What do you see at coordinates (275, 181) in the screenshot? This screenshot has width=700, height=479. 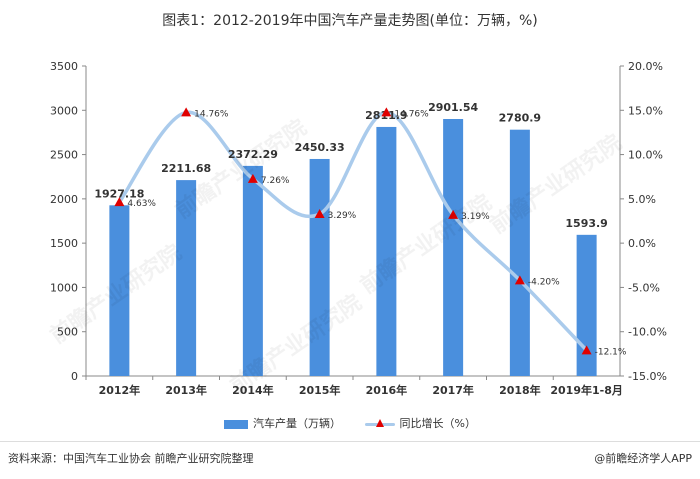 I see `growth-value-label: 7.26%` at bounding box center [275, 181].